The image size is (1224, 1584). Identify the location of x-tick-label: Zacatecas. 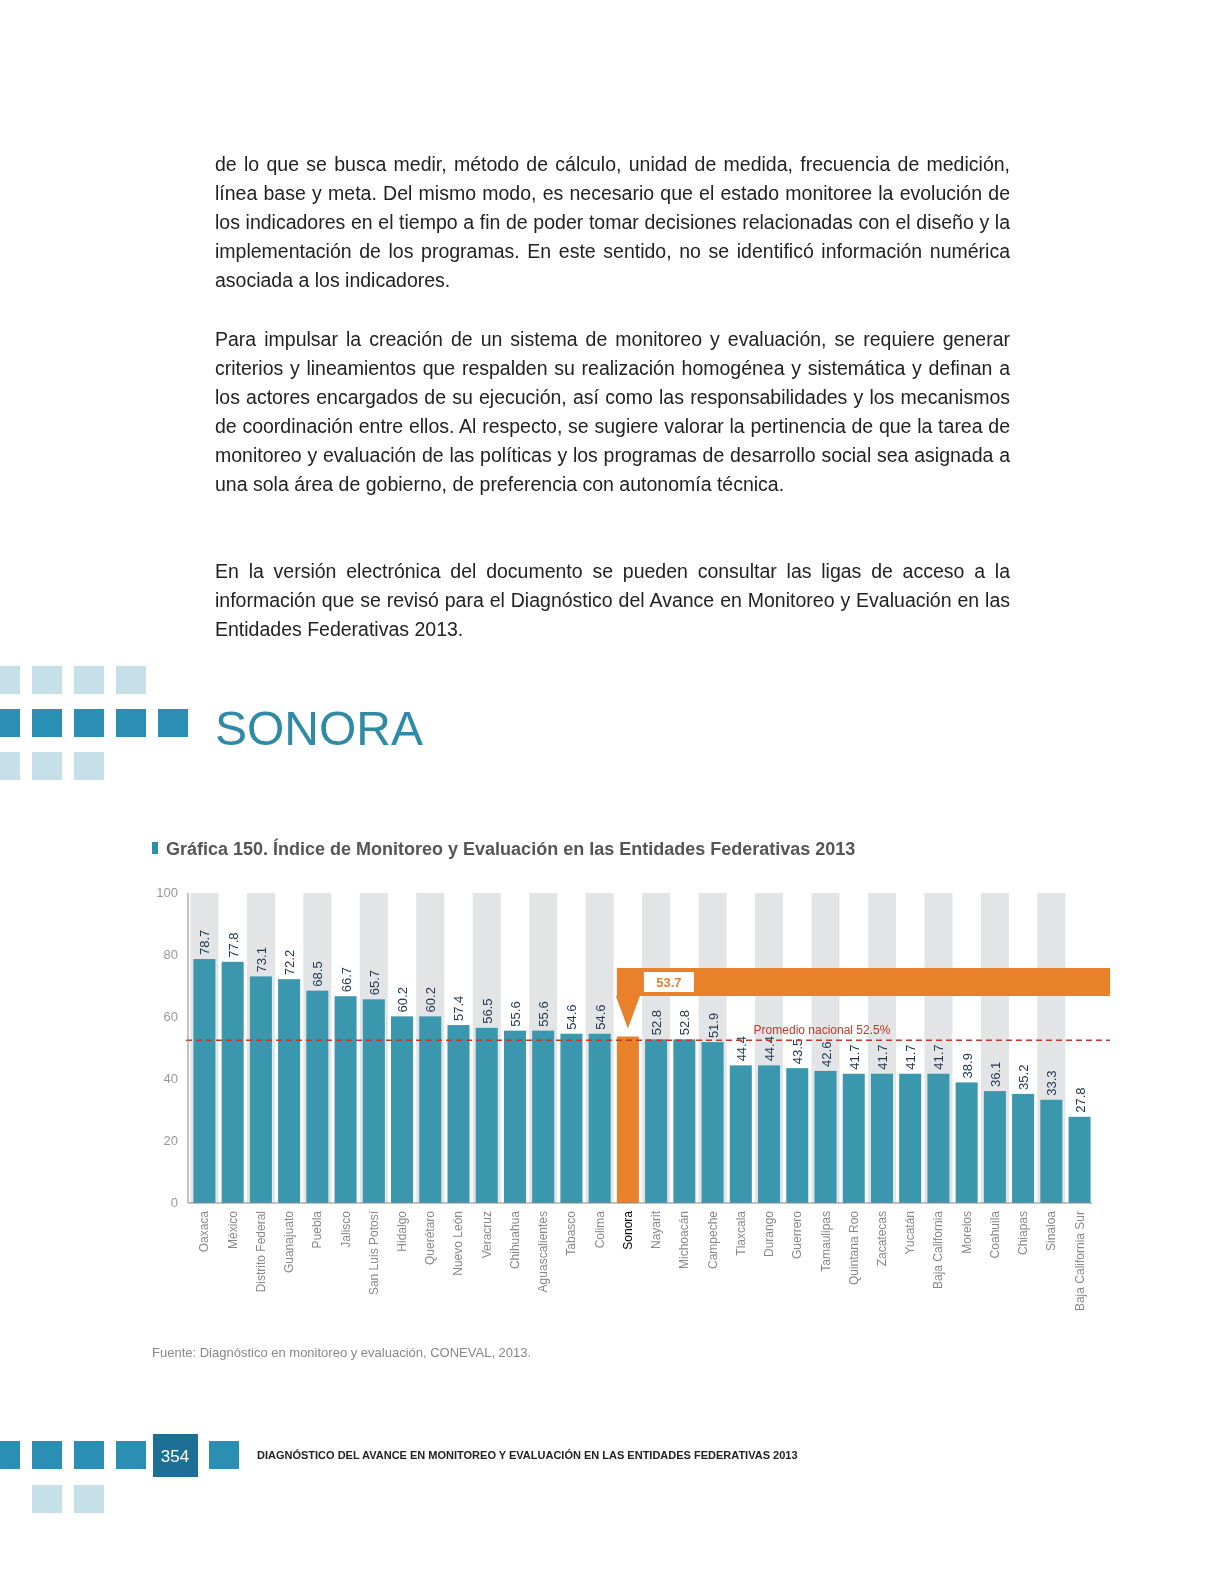
(881, 1239).